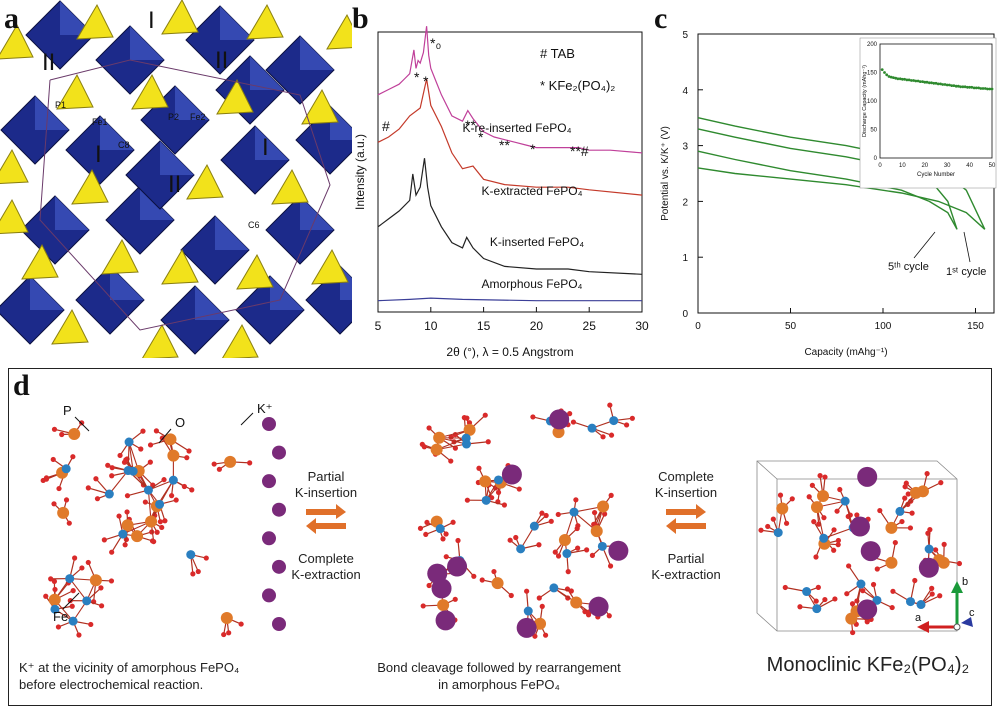  What do you see at coordinates (470, 125) in the screenshot?
I see `xrd-peak-marker: **` at bounding box center [470, 125].